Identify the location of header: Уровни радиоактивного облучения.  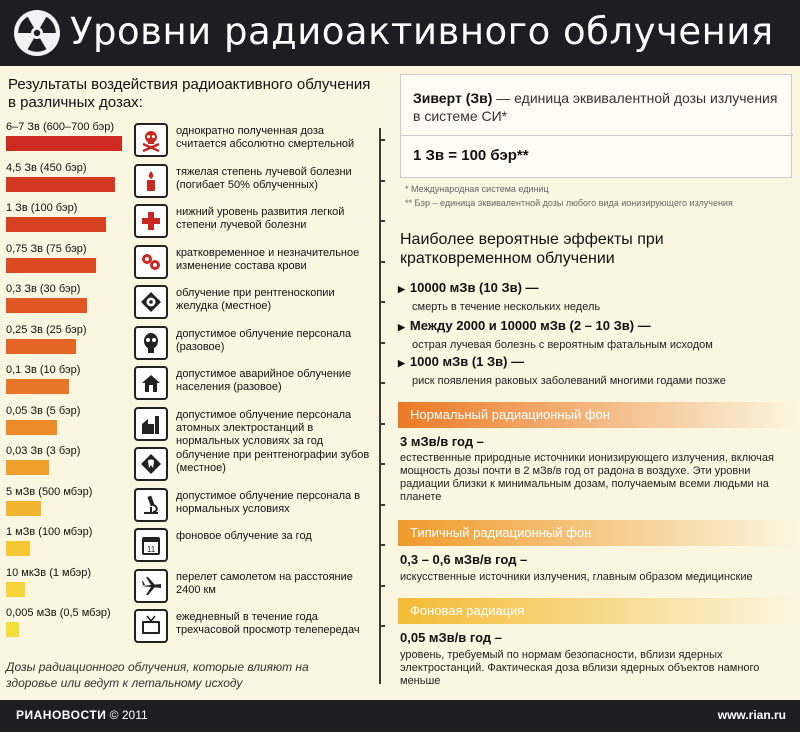
(400, 33).